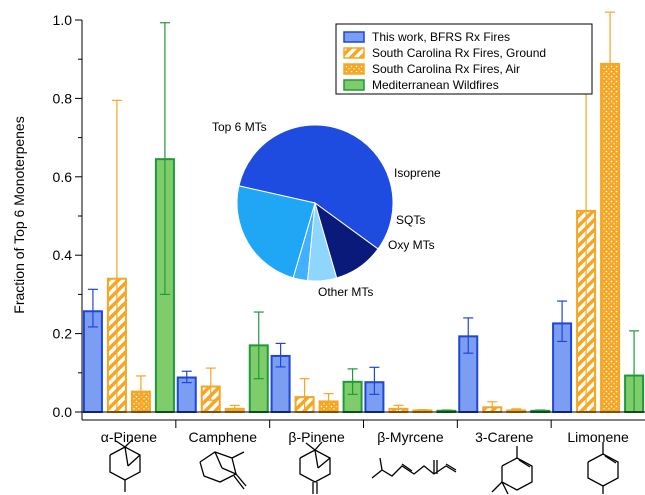 The width and height of the screenshot is (645, 495). What do you see at coordinates (411, 245) in the screenshot?
I see `pie-slice-label: Oxy MTs` at bounding box center [411, 245].